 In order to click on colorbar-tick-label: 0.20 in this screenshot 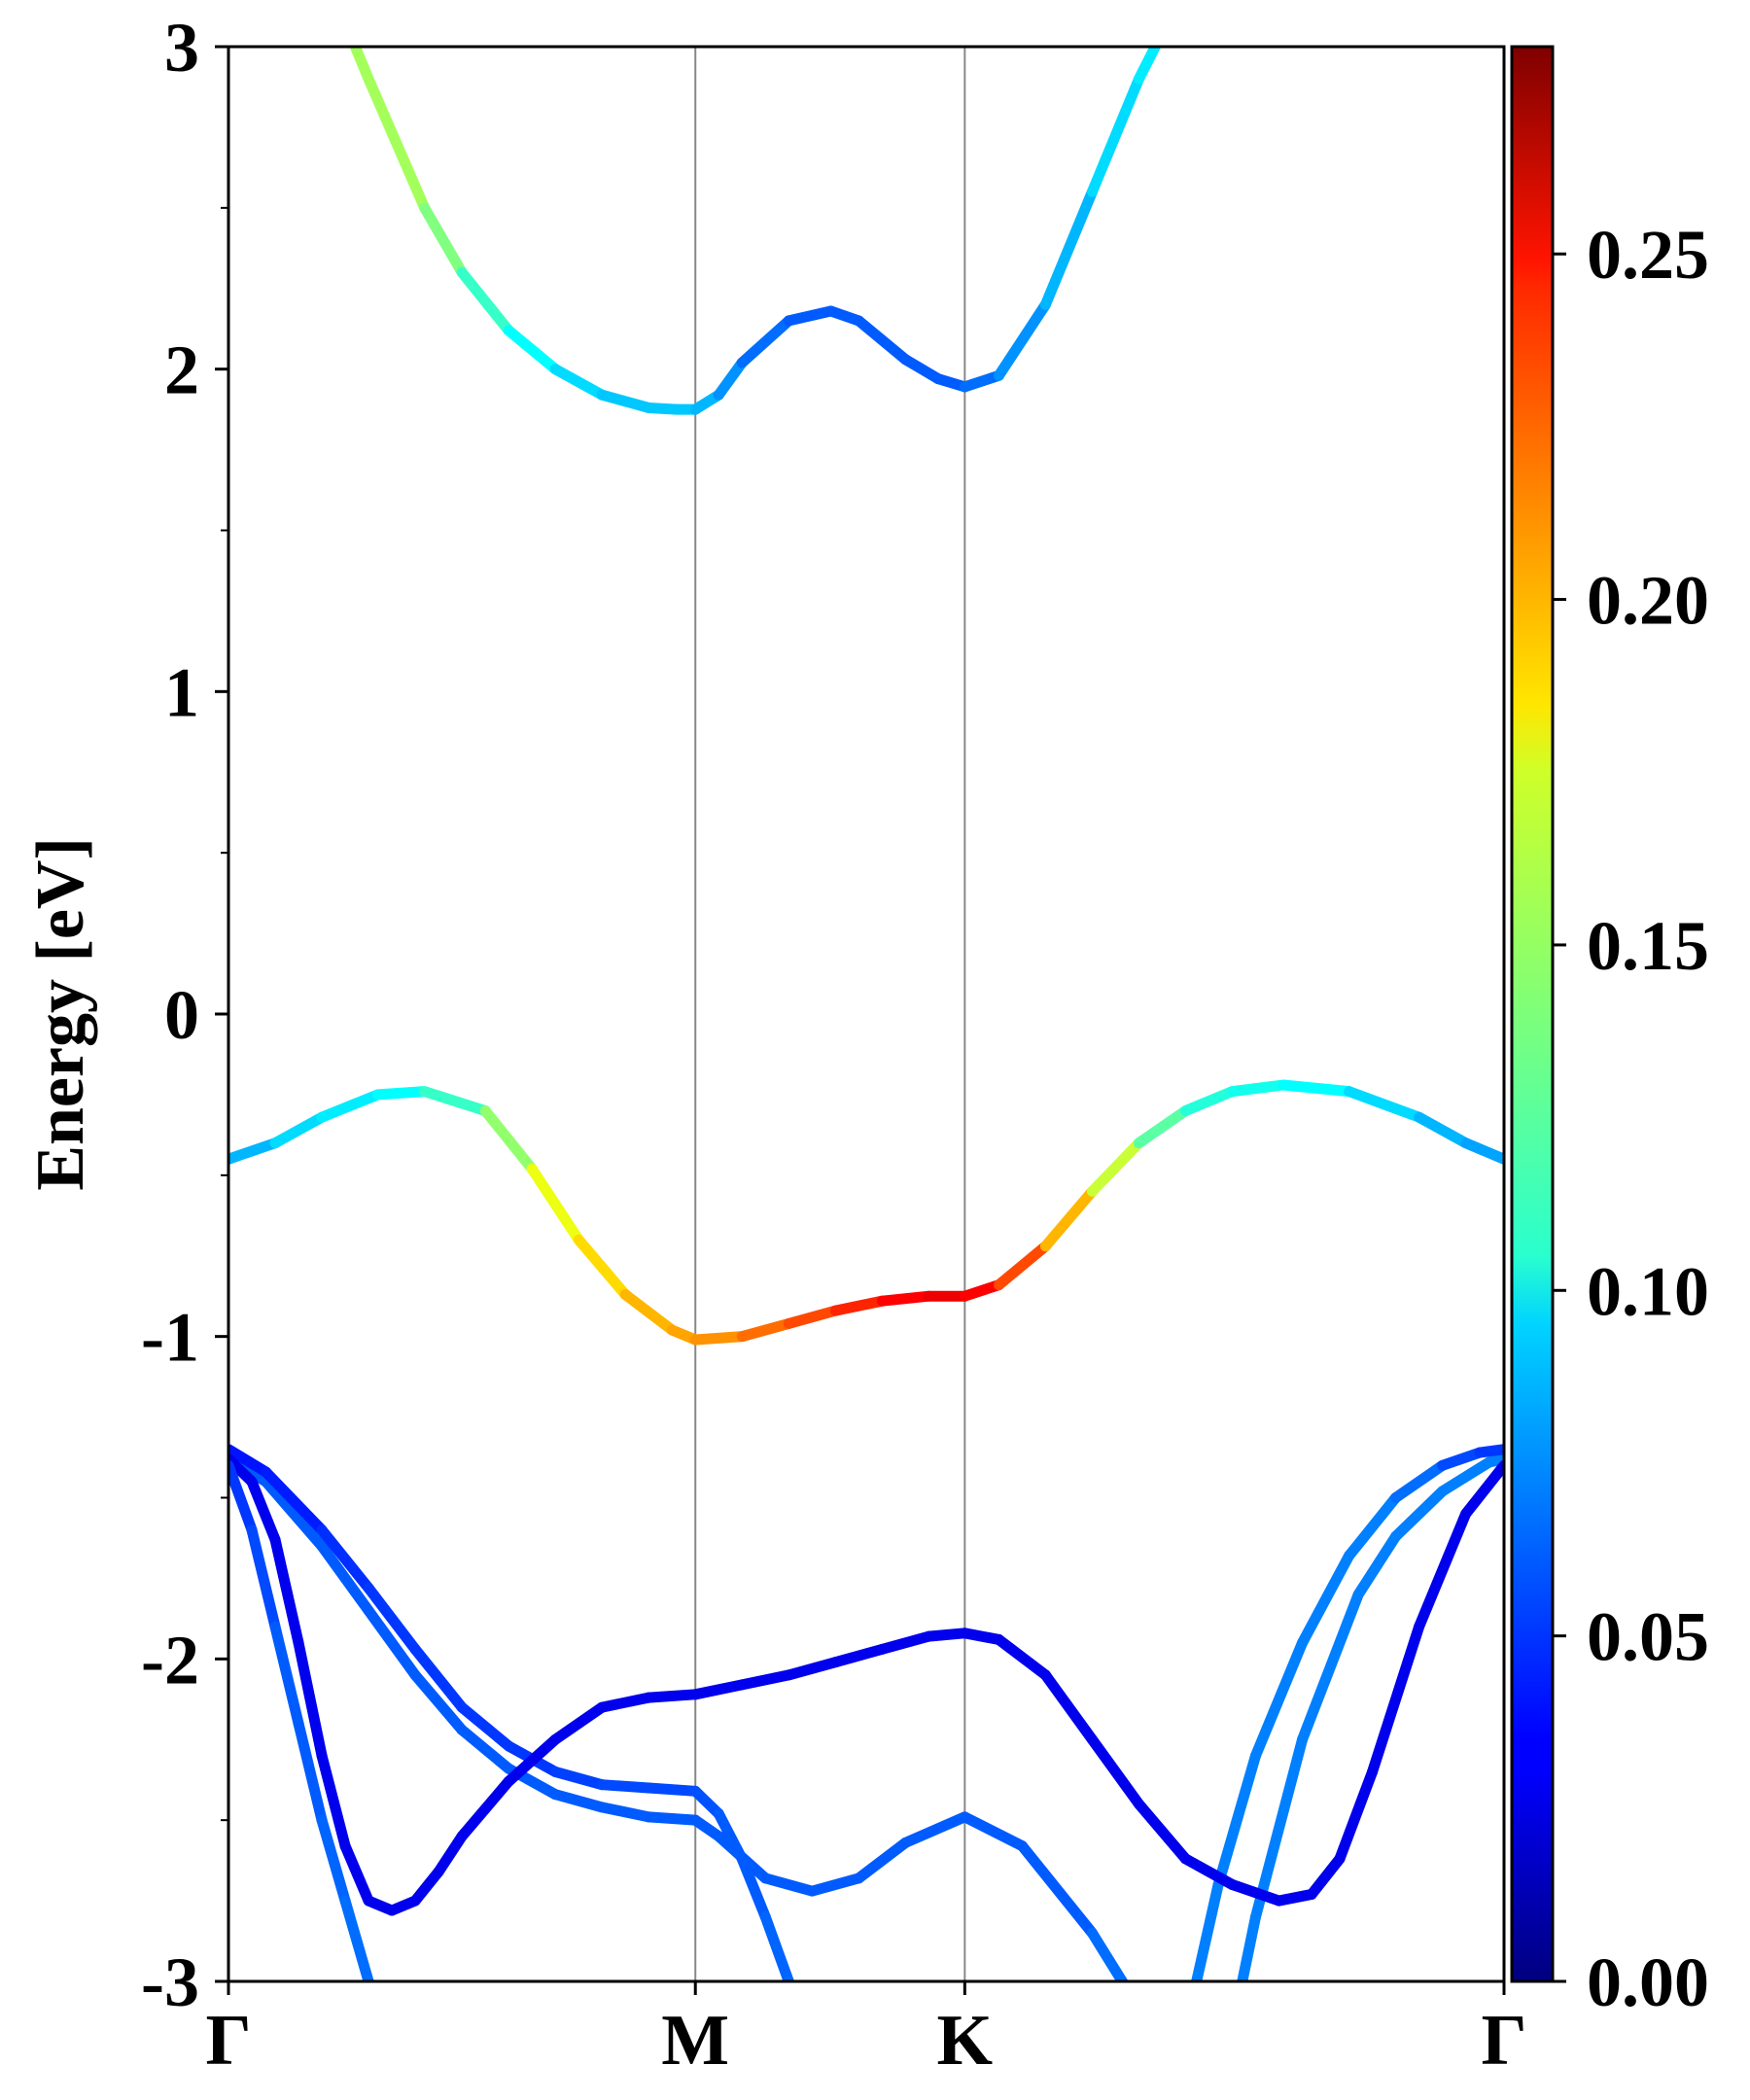, I will do `click(1648, 601)`.